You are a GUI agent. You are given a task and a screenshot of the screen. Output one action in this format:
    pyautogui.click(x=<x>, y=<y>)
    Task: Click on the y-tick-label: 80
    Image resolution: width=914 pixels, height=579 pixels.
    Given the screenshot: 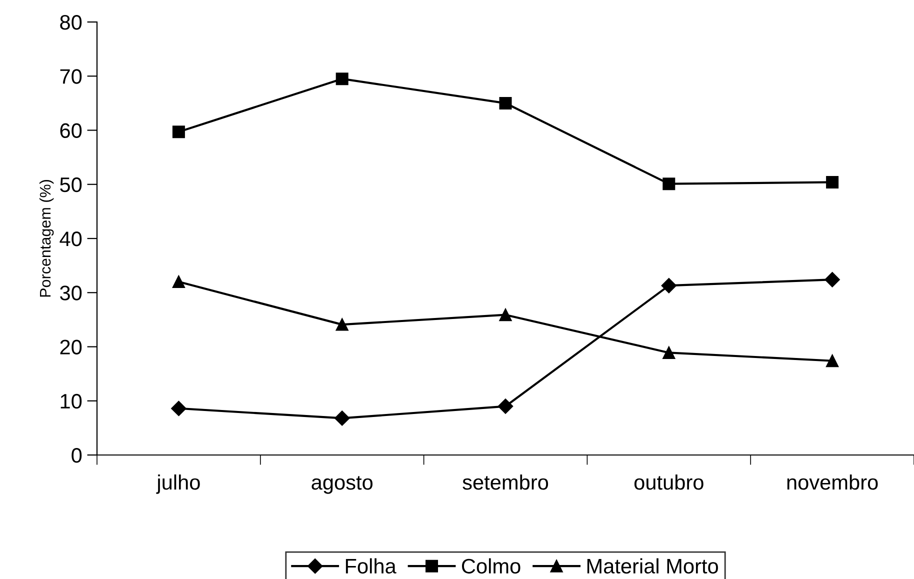 What is the action you would take?
    pyautogui.click(x=71, y=22)
    